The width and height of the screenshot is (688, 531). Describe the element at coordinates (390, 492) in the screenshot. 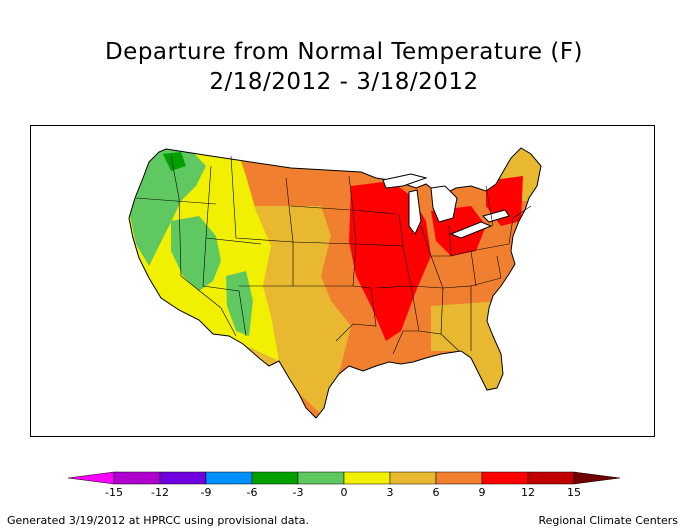

I see `legend-tick-label: 3` at that location.